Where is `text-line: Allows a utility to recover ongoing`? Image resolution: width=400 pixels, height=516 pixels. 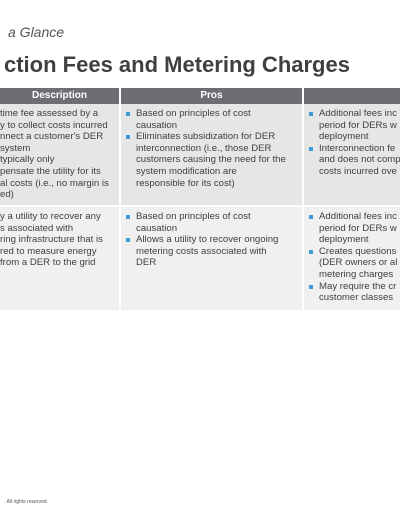 text-line: Allows a utility to recover ongoing is located at coordinates (207, 240).